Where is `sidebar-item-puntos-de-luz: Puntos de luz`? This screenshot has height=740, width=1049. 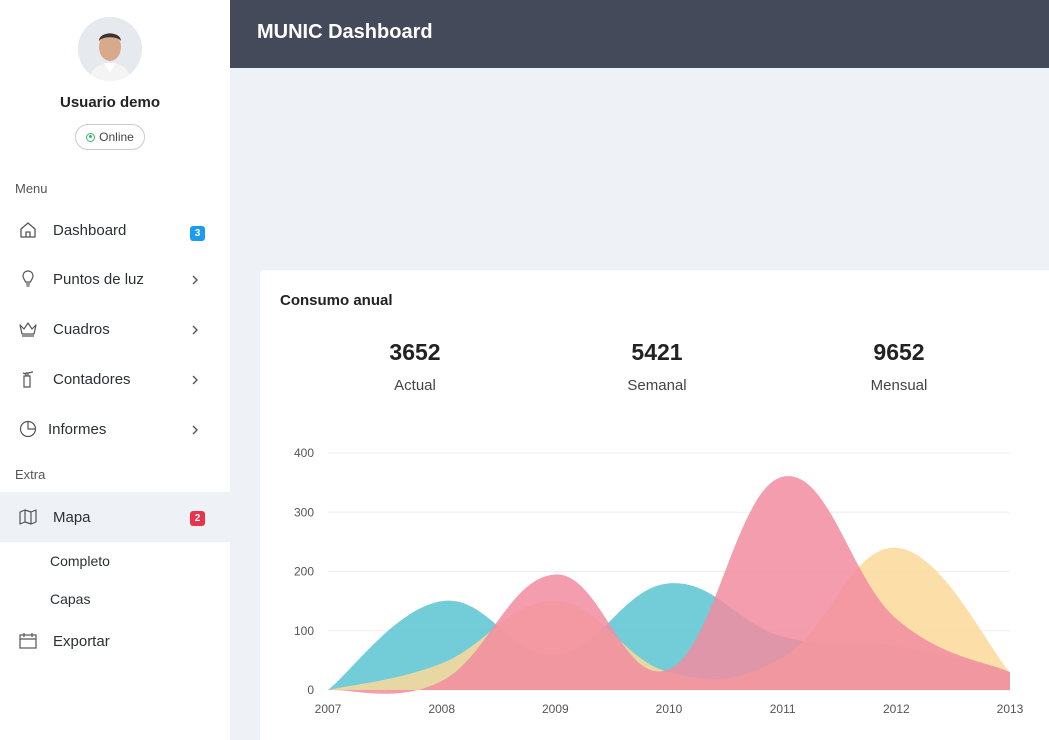
sidebar-item-puntos-de-luz: Puntos de luz is located at coordinates (115, 279).